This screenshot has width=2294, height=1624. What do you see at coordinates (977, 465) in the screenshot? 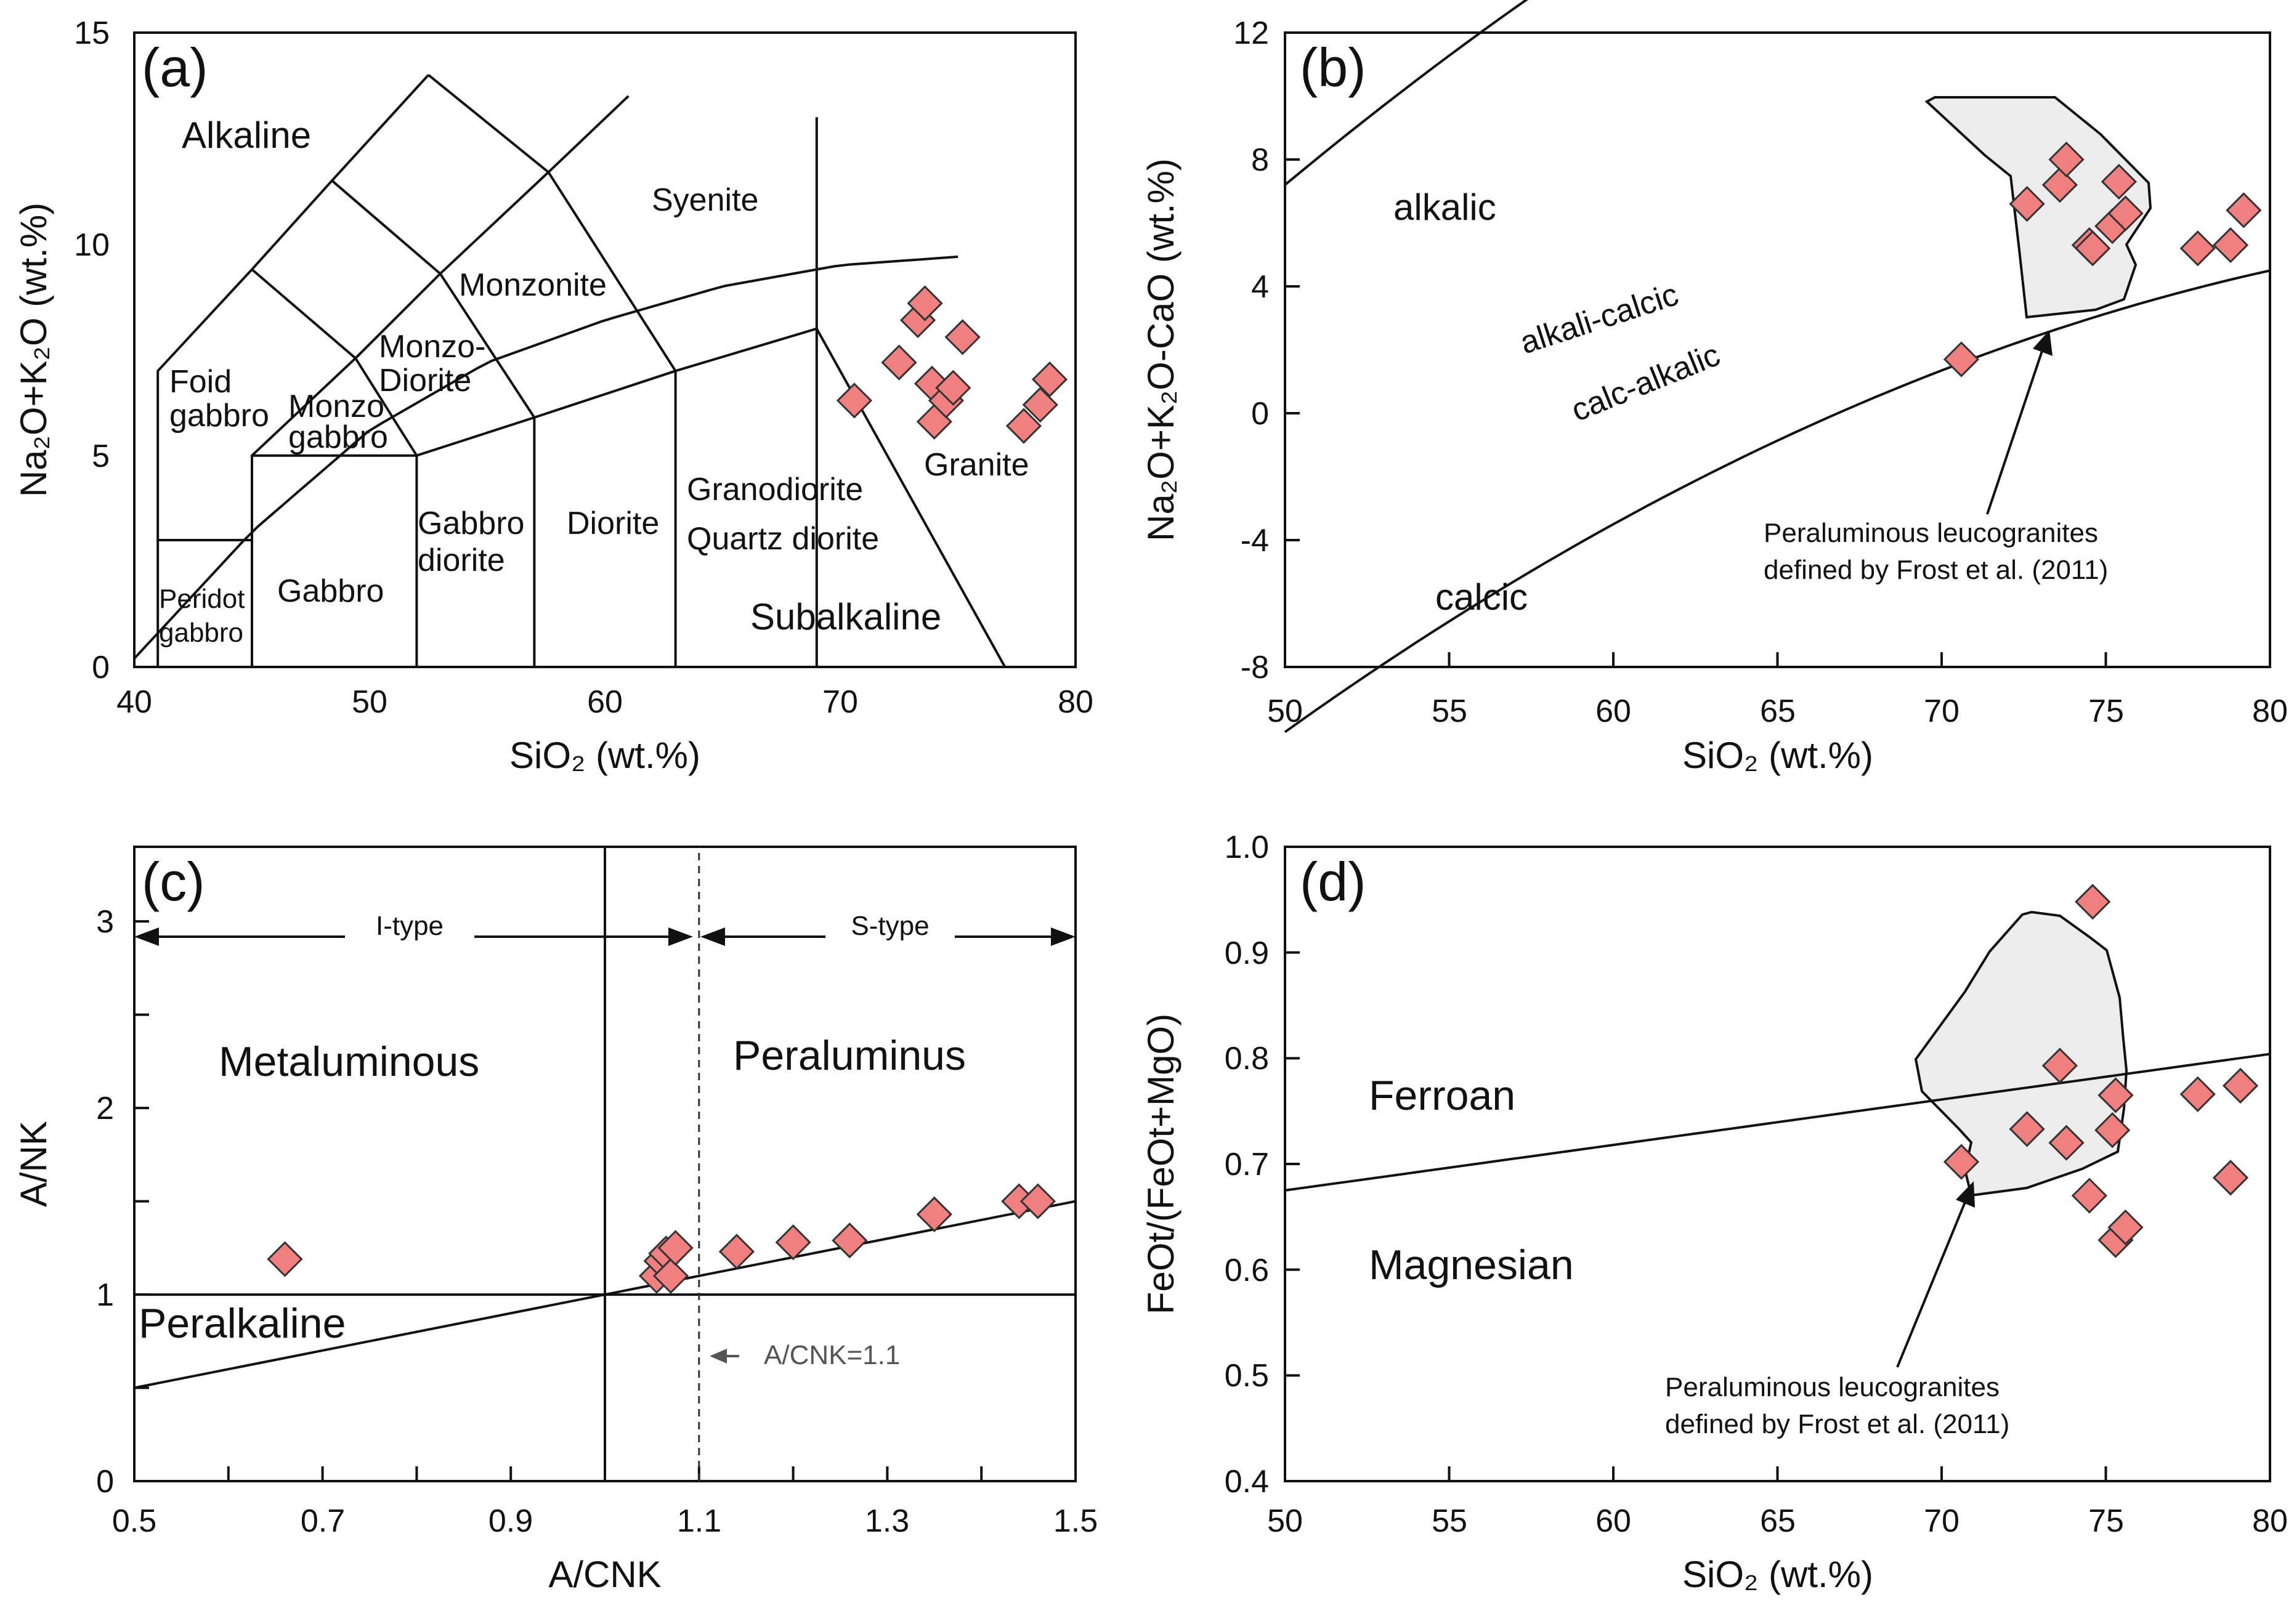
I see `a-field-label: Granite` at bounding box center [977, 465].